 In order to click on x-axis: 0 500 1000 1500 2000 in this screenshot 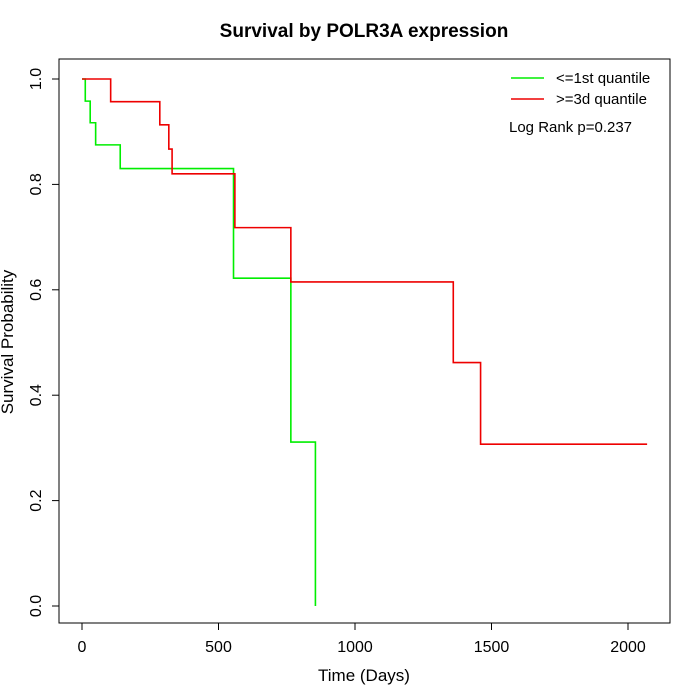, I will do `click(362, 639)`.